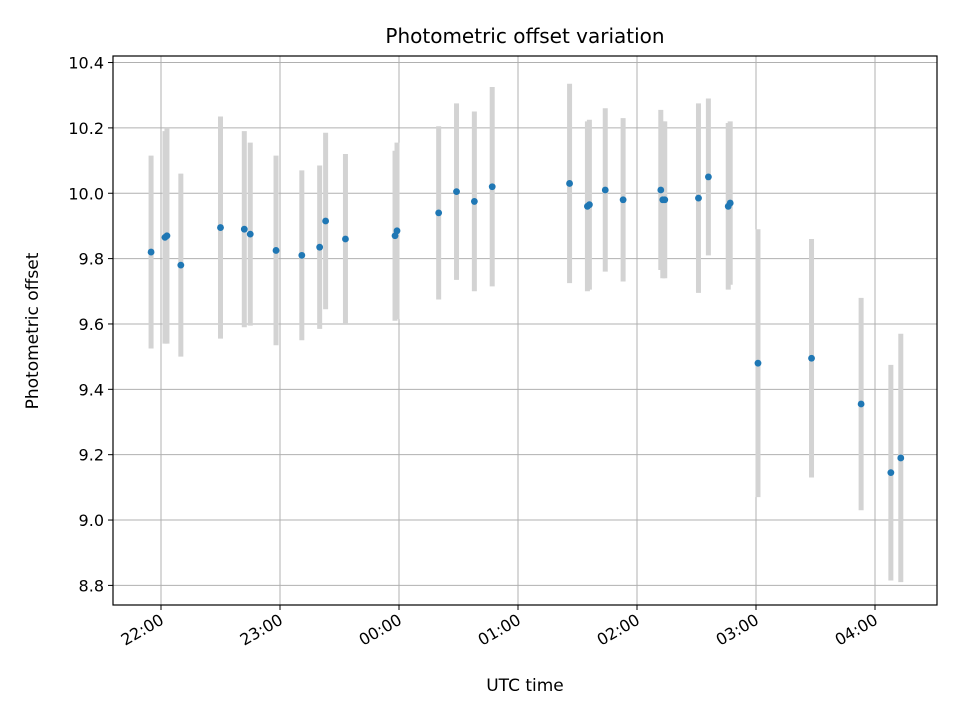 Image resolution: width=960 pixels, height=720 pixels. What do you see at coordinates (91, 520) in the screenshot?
I see `y-tick-label: 9.0` at bounding box center [91, 520].